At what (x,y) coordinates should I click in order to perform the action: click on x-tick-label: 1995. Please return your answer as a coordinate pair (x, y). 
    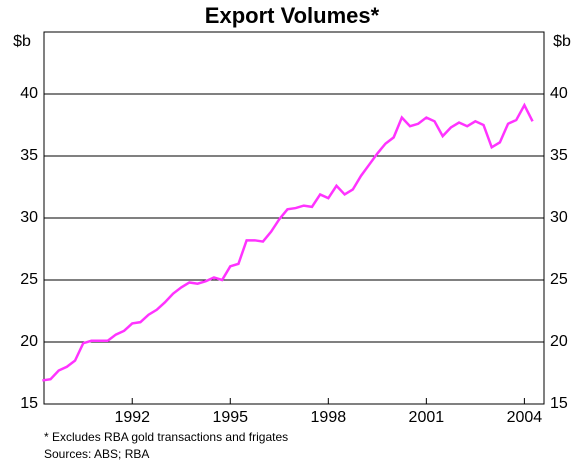
    Looking at the image, I should click on (230, 417).